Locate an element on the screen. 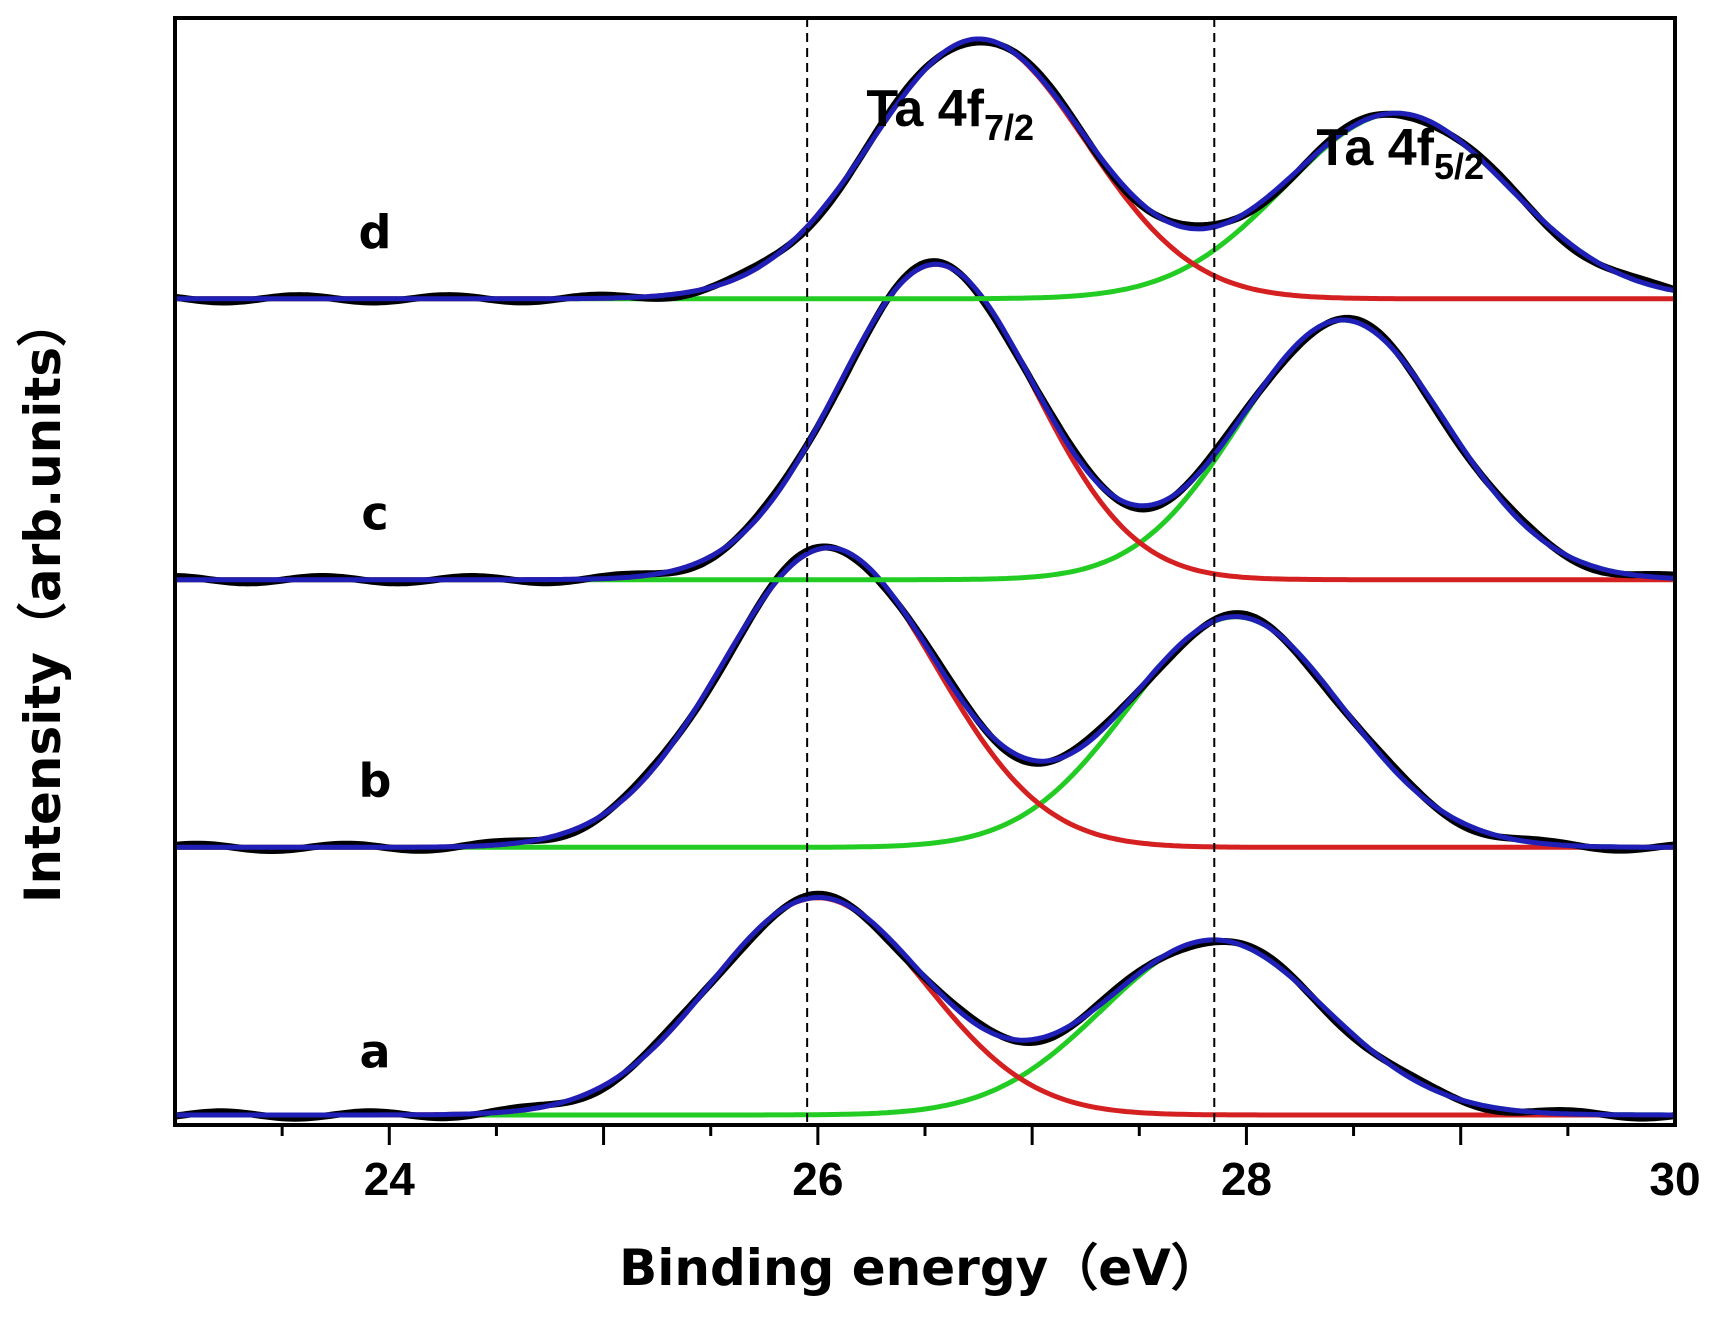  peak-annotation: Ta 4f7/2 is located at coordinates (950, 114).